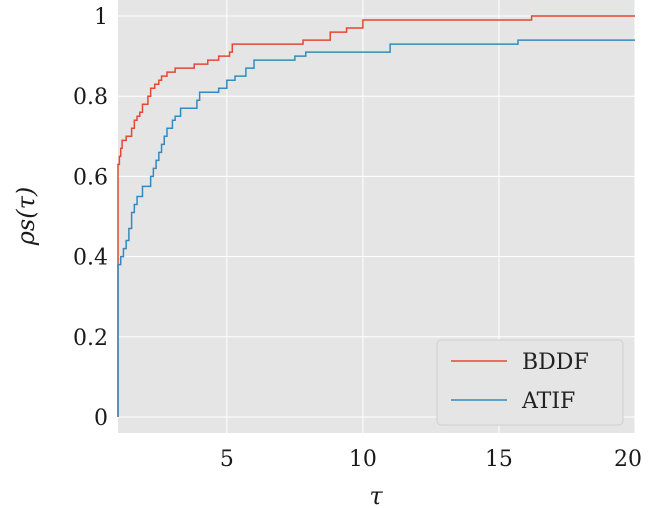 This screenshot has height=508, width=650. Describe the element at coordinates (376, 495) in the screenshot. I see `x-axis-label: τ` at that location.